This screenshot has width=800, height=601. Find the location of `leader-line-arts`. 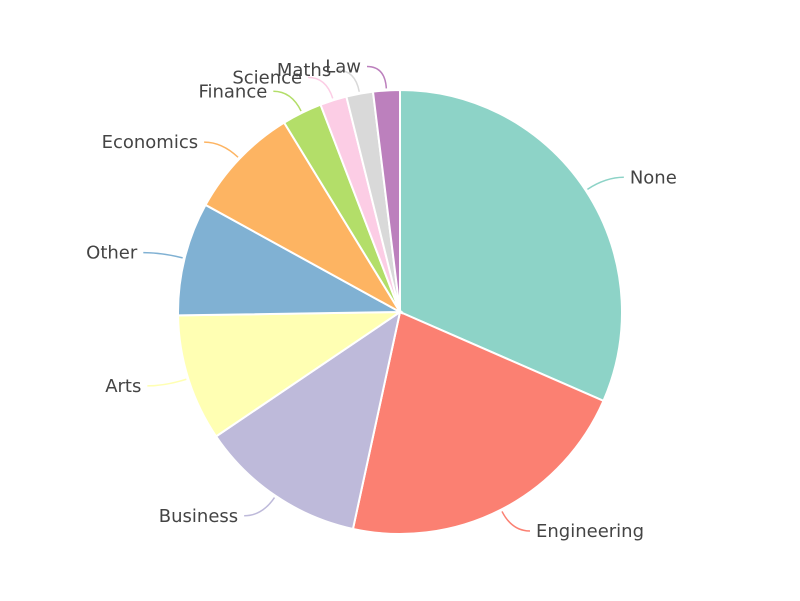

leader-line-arts is located at coordinates (167, 382).